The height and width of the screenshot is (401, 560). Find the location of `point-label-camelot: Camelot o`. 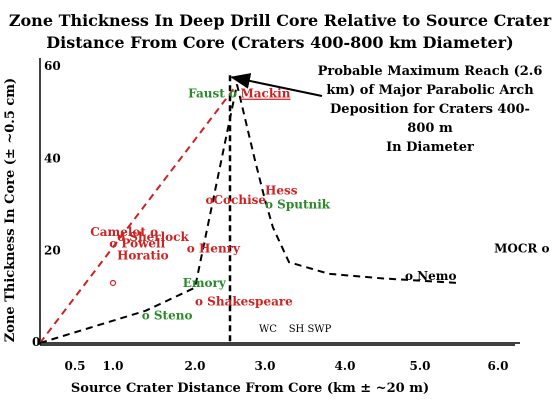

point-label-camelot: Camelot o is located at coordinates (124, 232).